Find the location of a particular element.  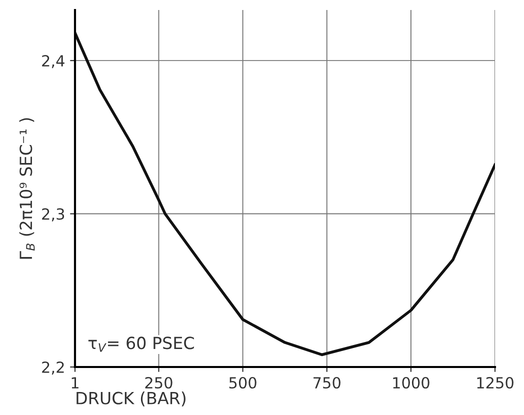

x-tick-label: 250 is located at coordinates (158, 382).